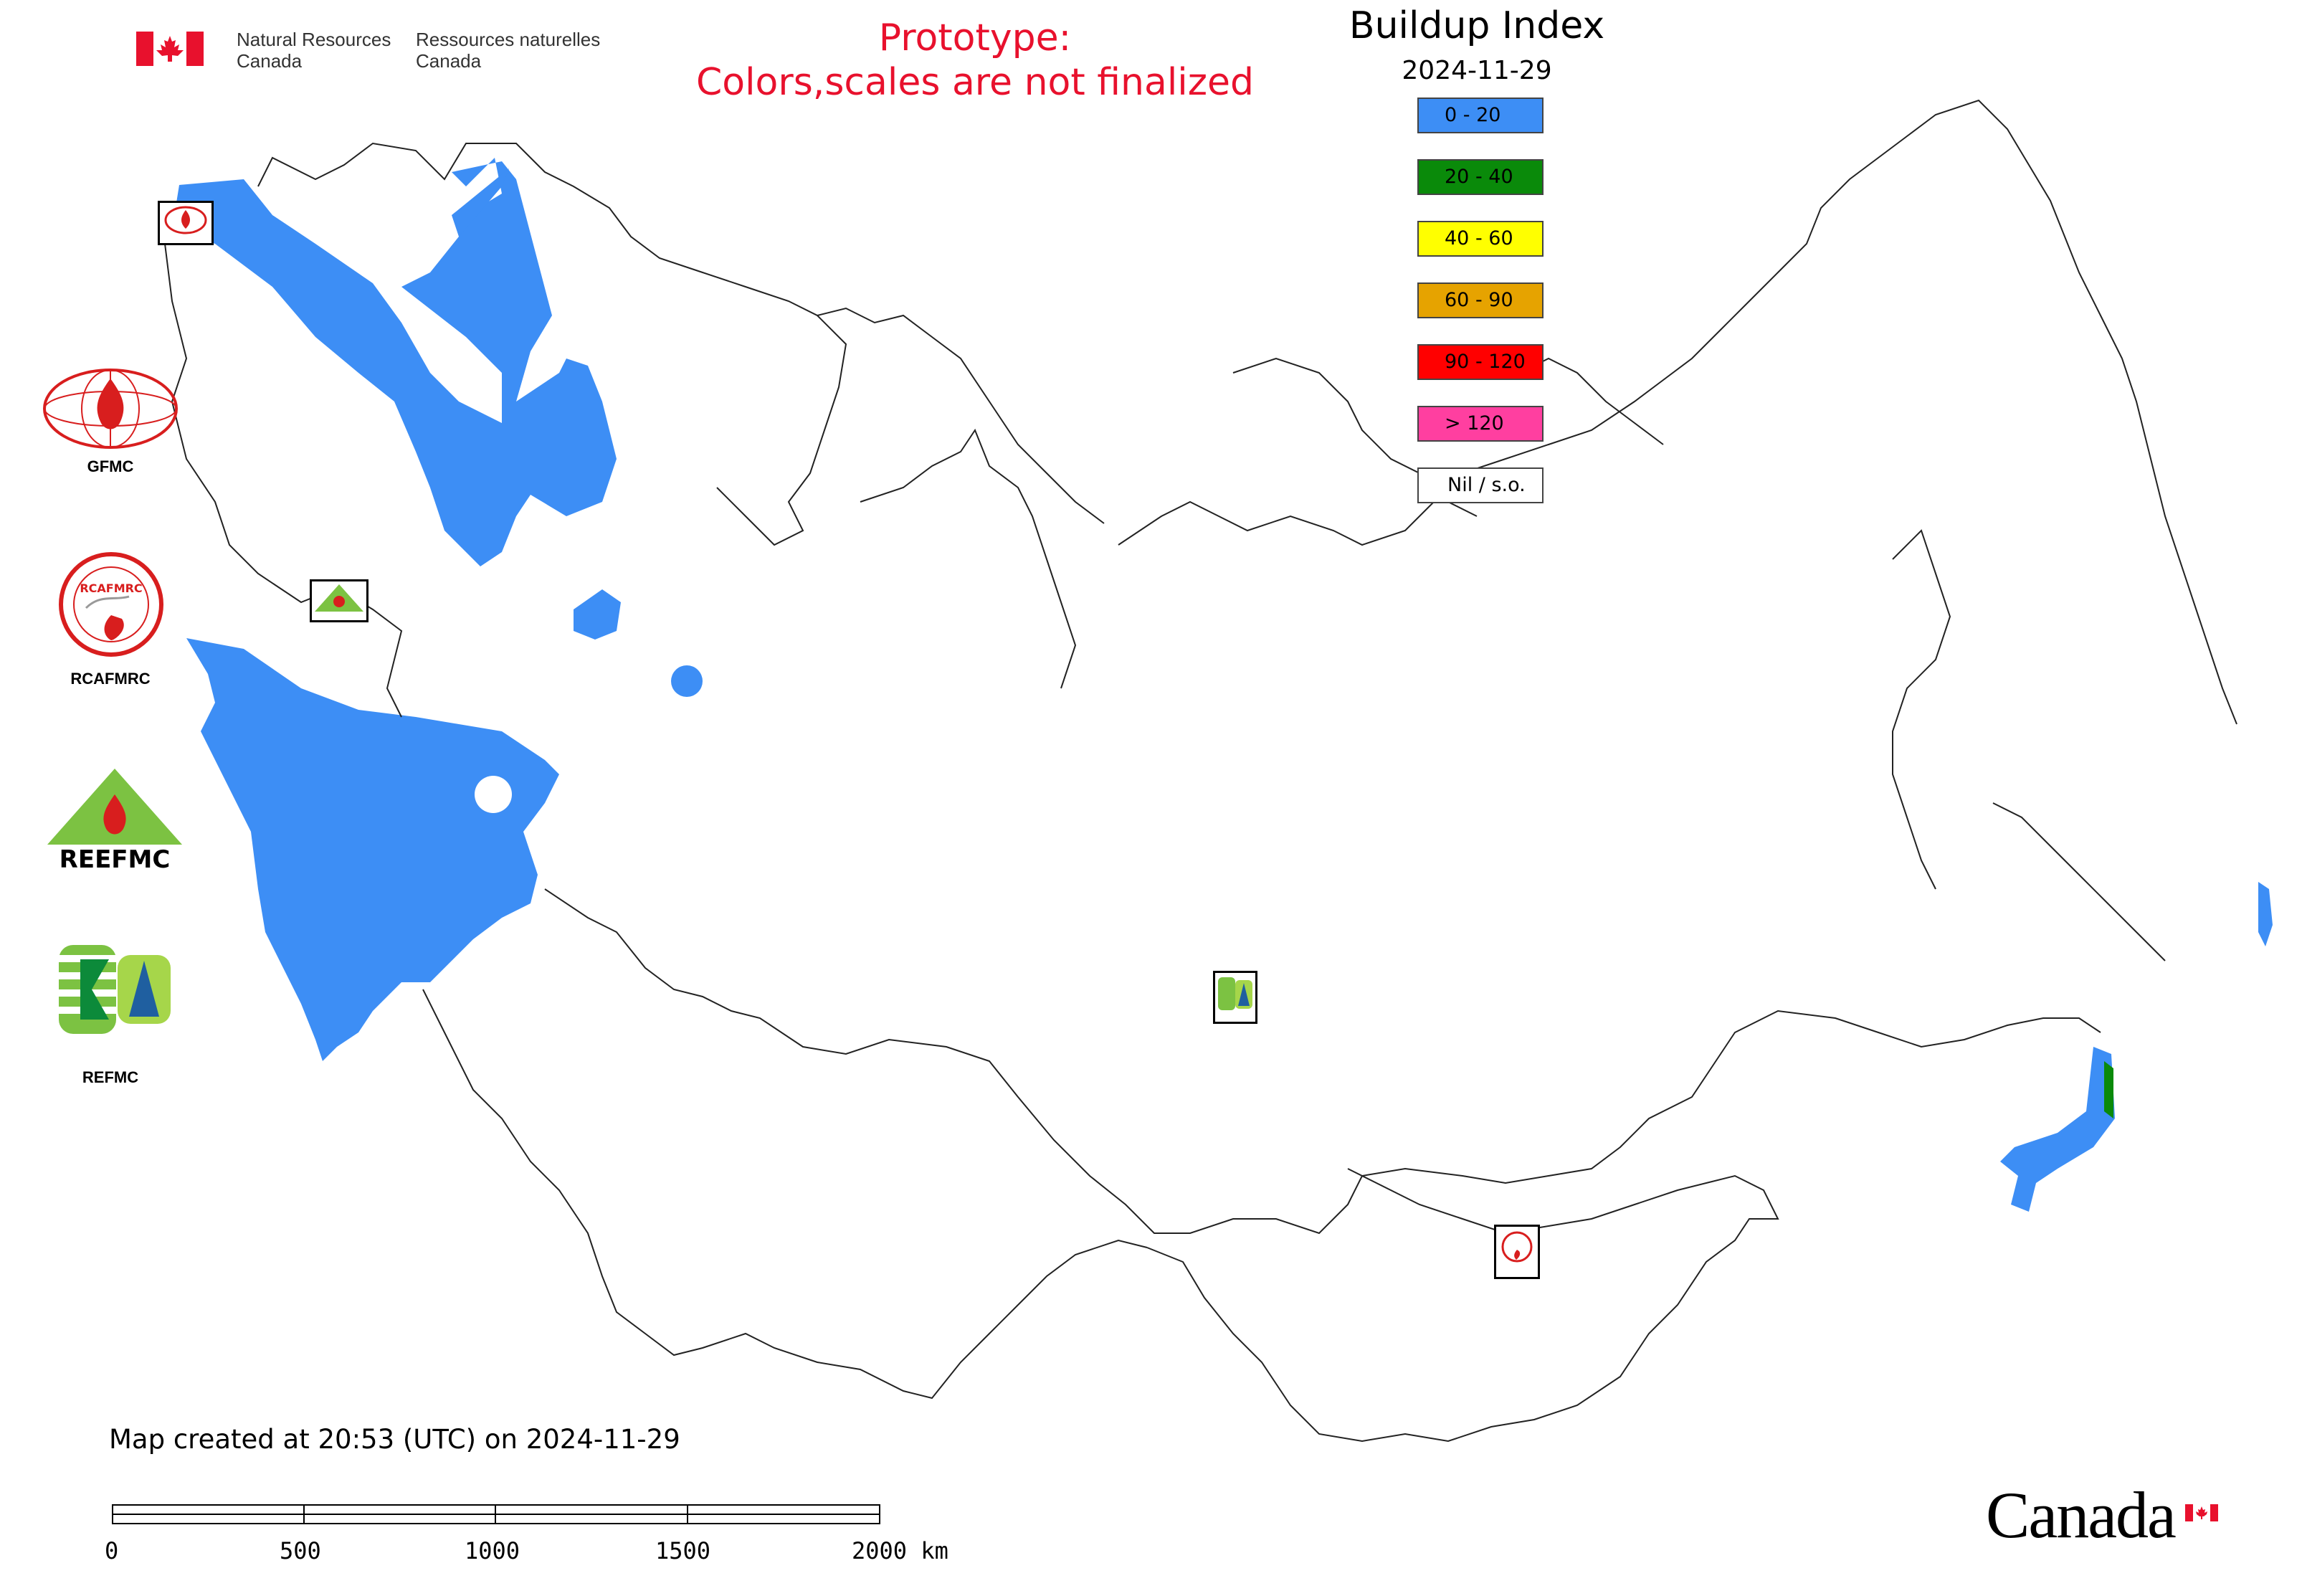 This screenshot has height=1596, width=2302. I want to click on canada-wordmark: Canada, so click(2081, 1515).